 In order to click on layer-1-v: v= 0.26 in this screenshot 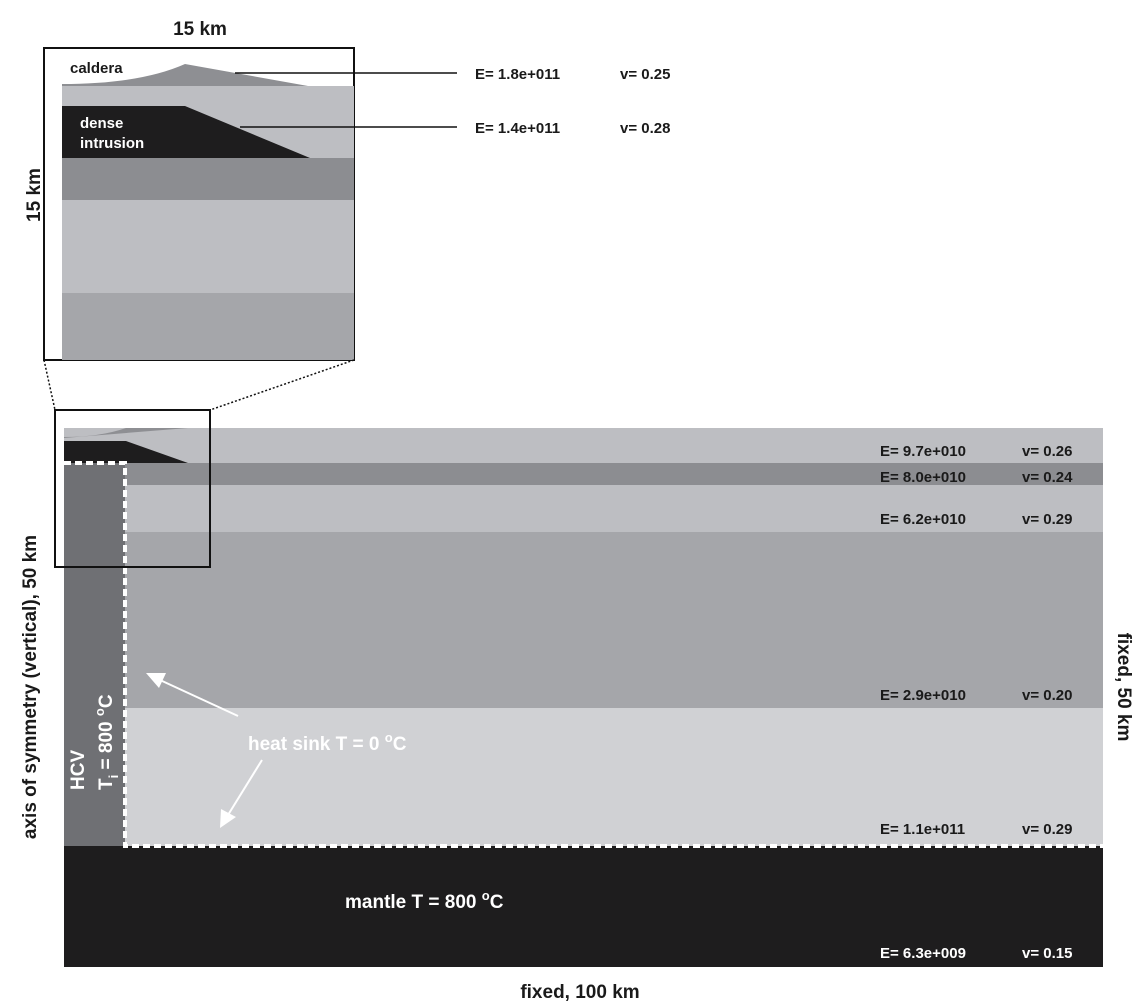, I will do `click(1047, 451)`.